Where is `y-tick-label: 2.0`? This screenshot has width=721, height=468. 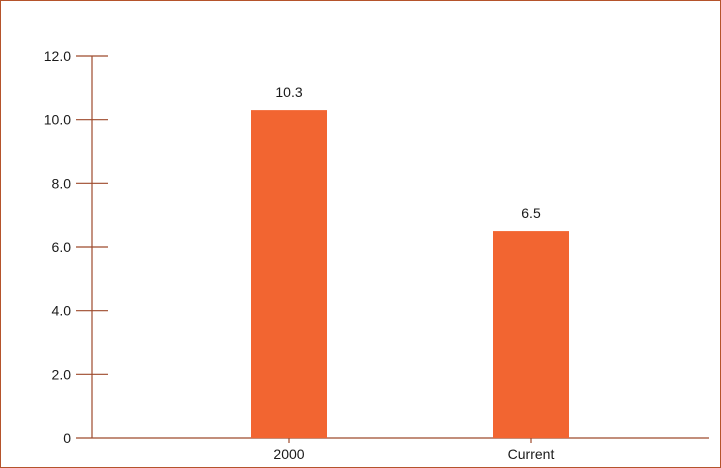
y-tick-label: 2.0 is located at coordinates (62, 374).